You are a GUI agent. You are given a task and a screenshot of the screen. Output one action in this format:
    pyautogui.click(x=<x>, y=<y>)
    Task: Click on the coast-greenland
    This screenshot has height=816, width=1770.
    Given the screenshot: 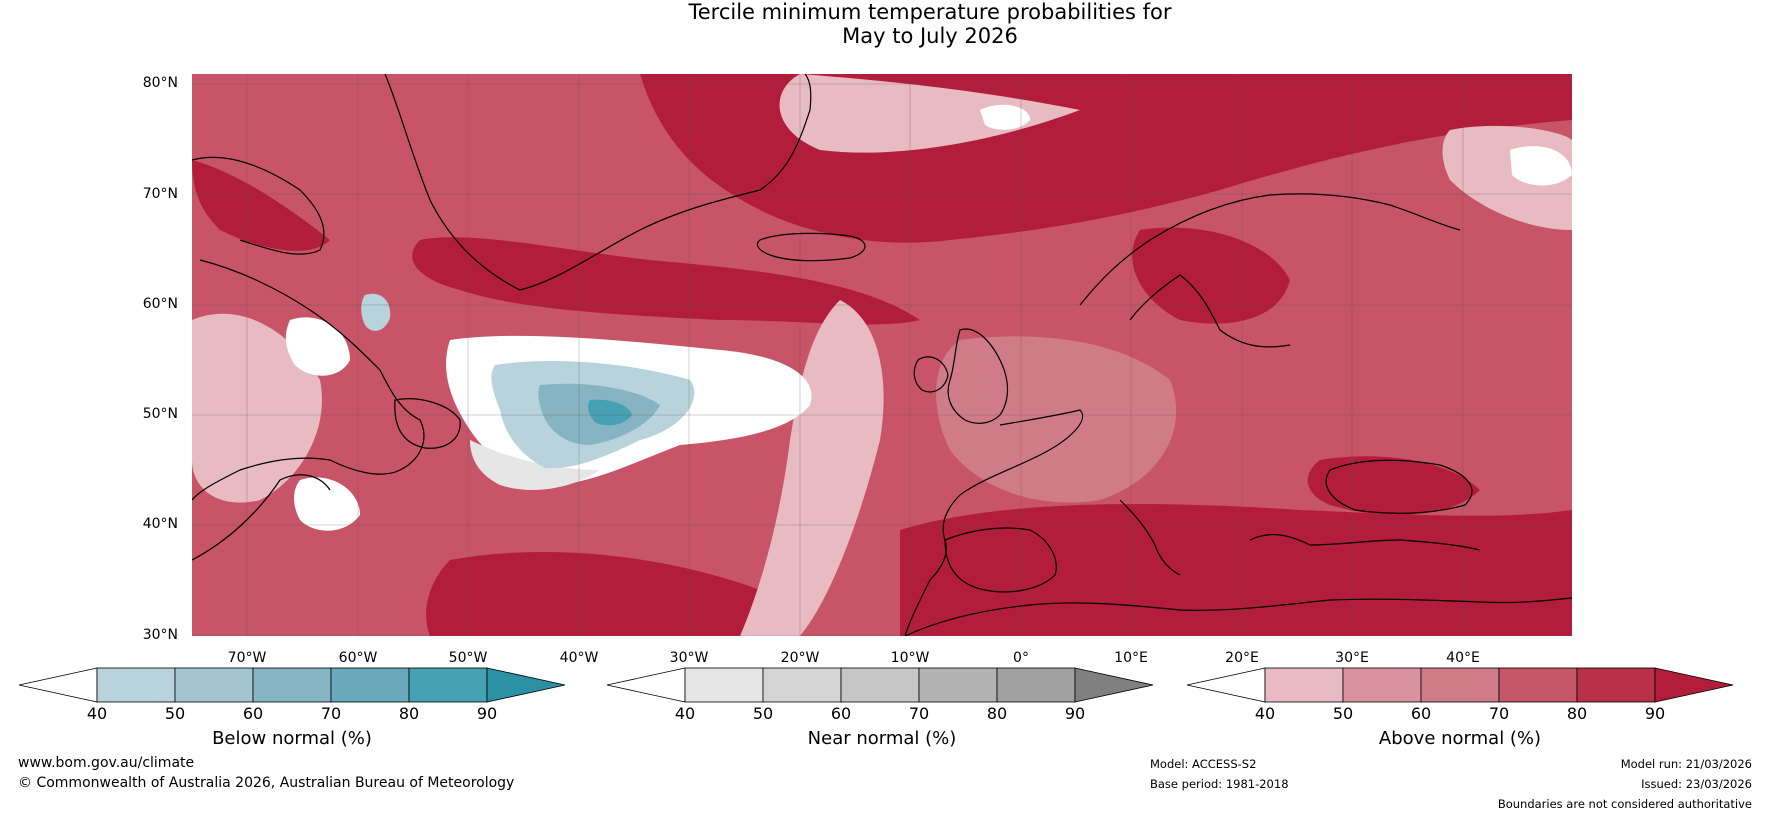 What is the action you would take?
    pyautogui.click(x=598, y=182)
    